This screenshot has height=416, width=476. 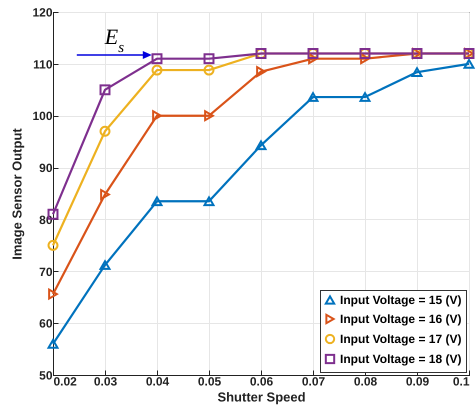 I want to click on legend-label: Input Voltage = 16 (V), so click(x=401, y=319).